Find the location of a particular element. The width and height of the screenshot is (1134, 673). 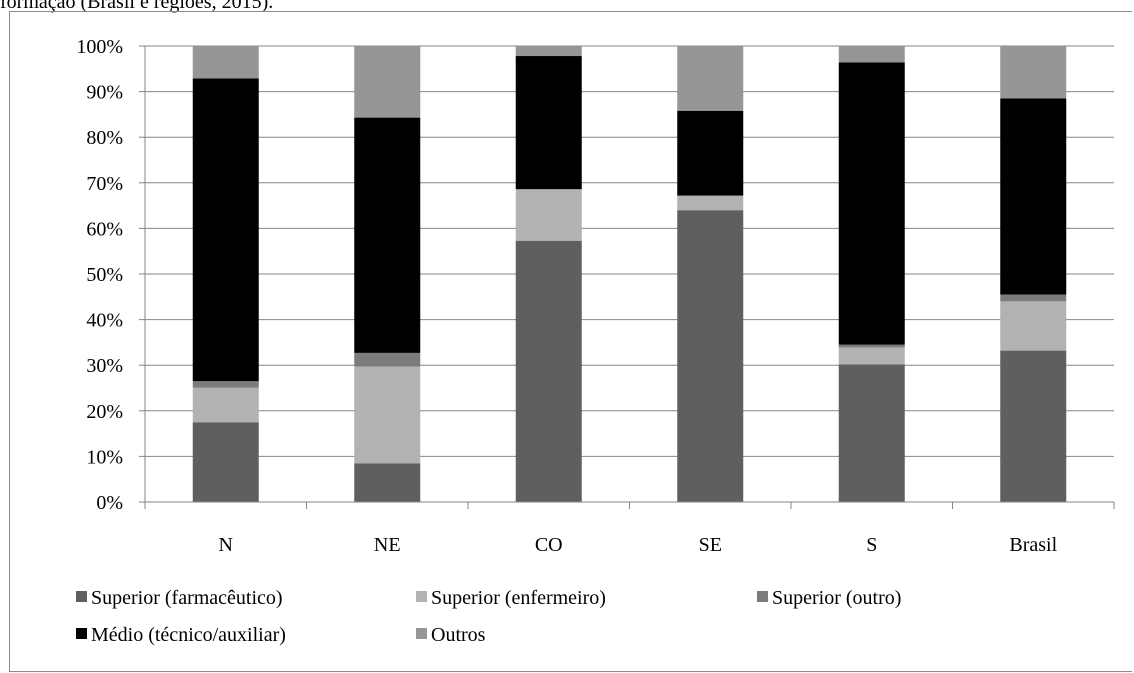

x-tick-label: N is located at coordinates (226, 545).